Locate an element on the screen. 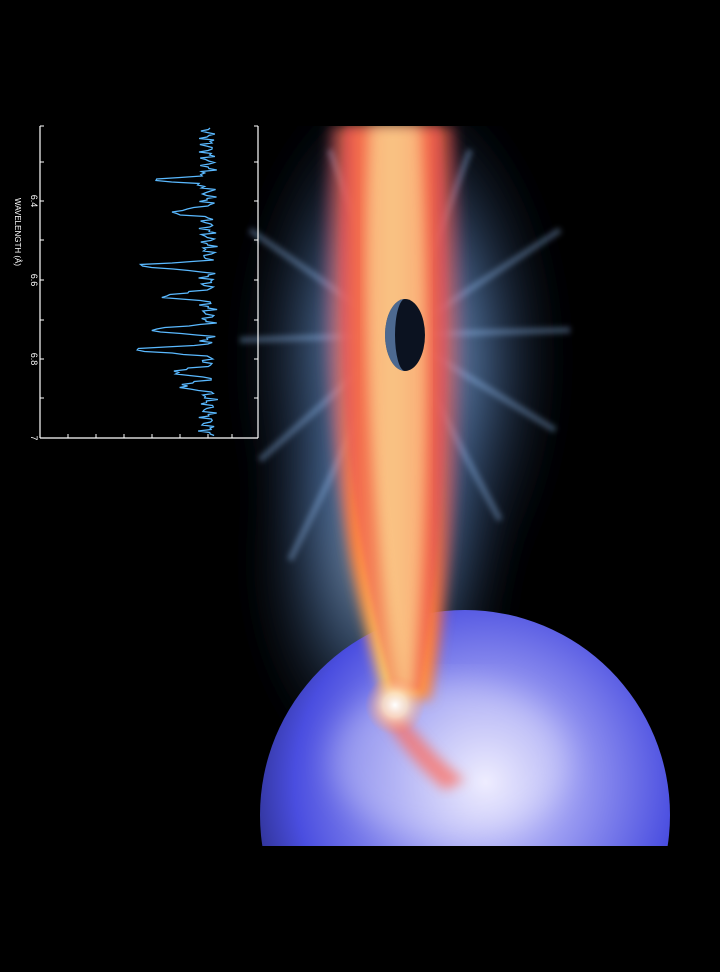  hotspot is located at coordinates (395, 705).